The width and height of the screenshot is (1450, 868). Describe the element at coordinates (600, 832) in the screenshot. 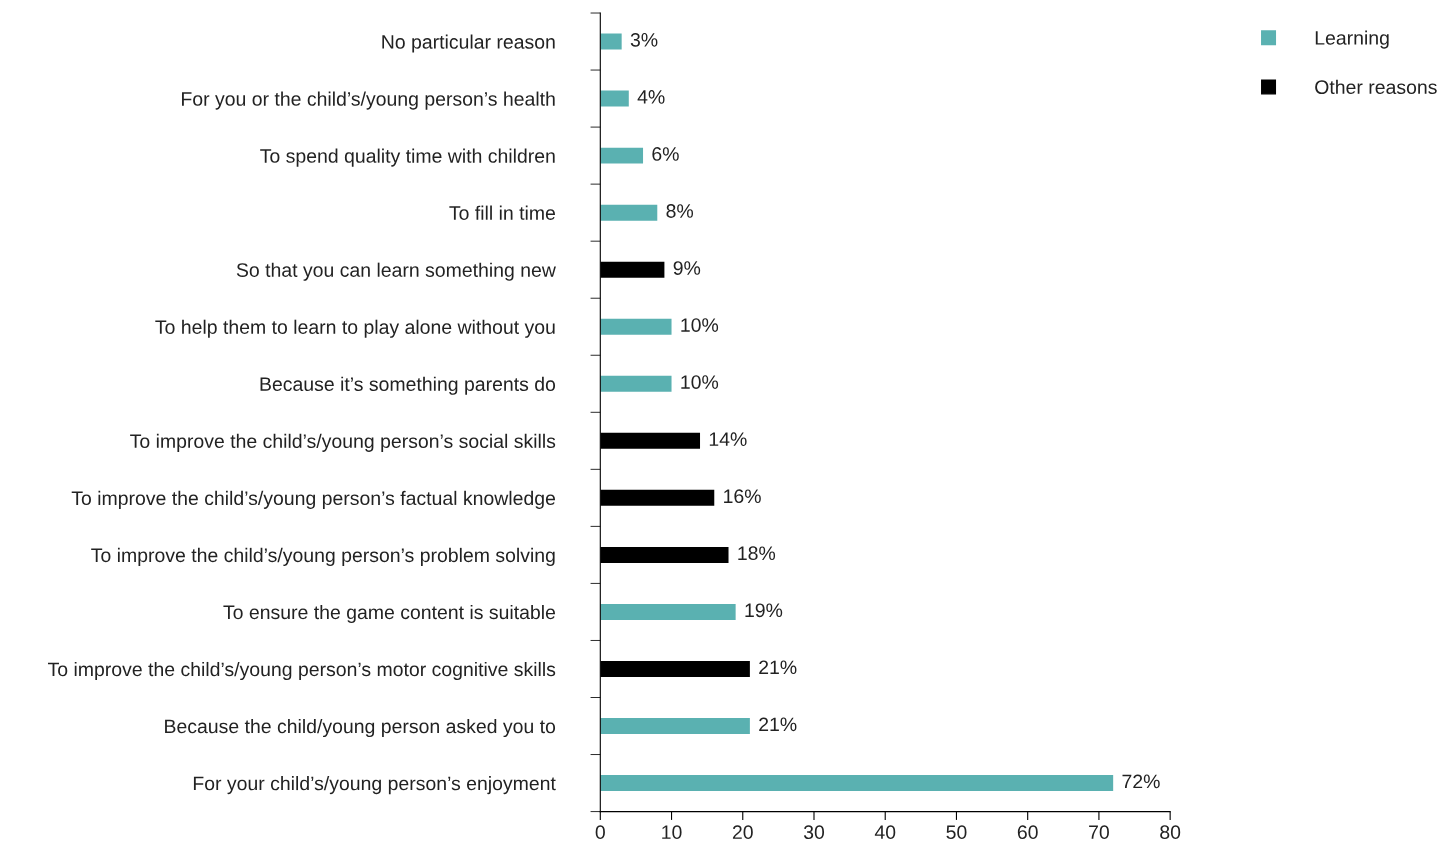

I see `x-tick-label: 0` at that location.